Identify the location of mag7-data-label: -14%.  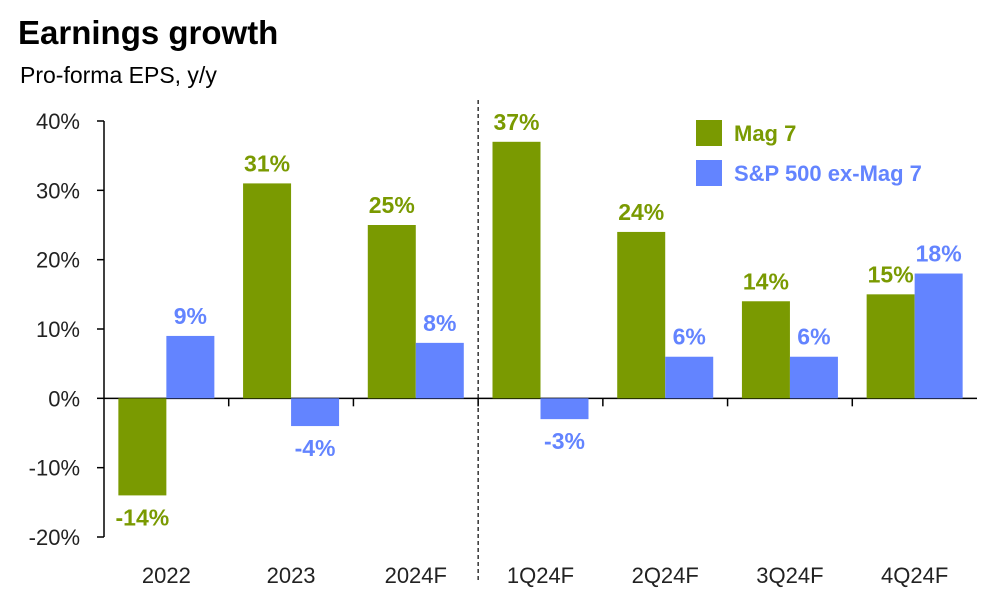
(143, 517).